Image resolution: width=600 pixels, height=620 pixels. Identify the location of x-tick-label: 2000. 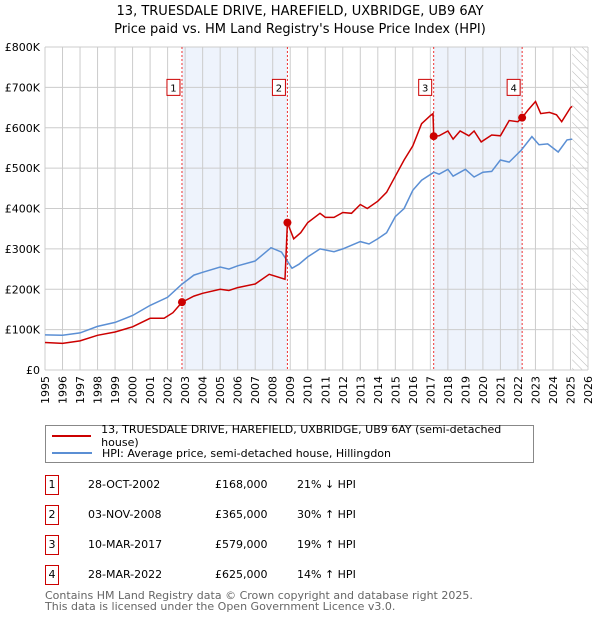
(133, 390).